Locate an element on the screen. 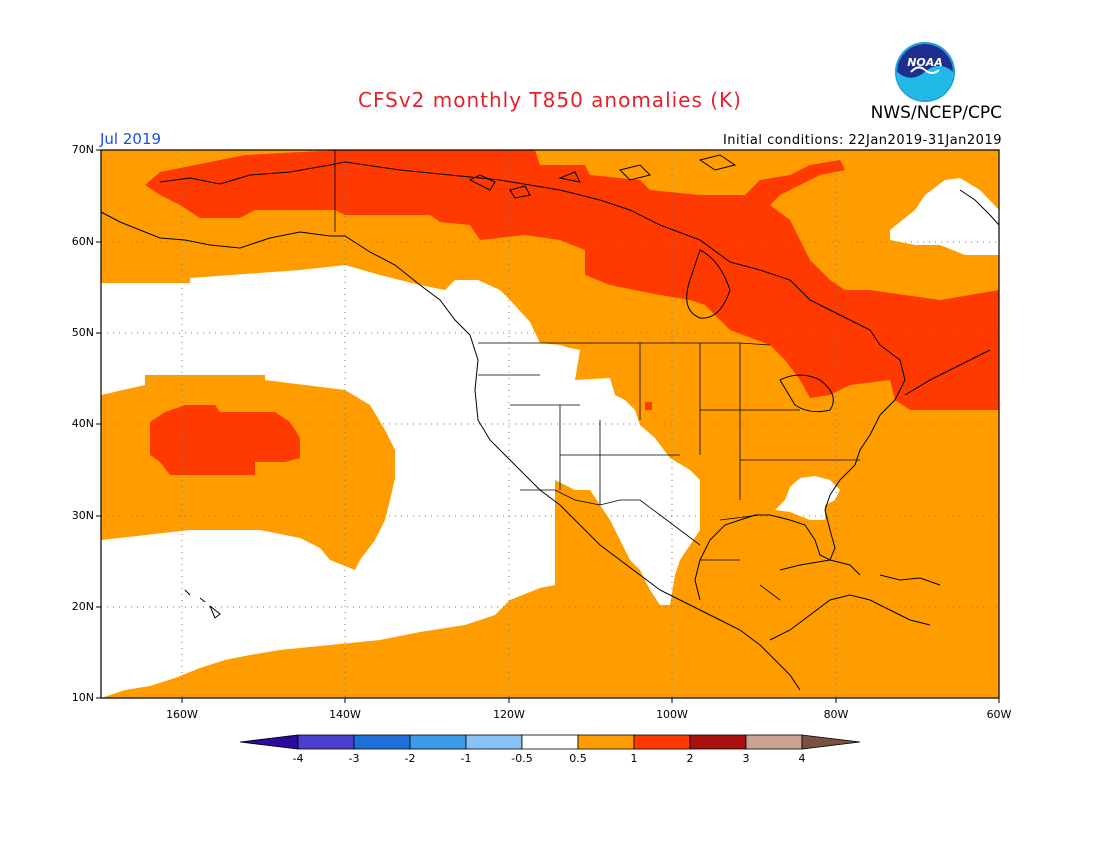 Image resolution: width=1100 pixels, height=850 pixels. colorbar-low-arrow is located at coordinates (269, 742).